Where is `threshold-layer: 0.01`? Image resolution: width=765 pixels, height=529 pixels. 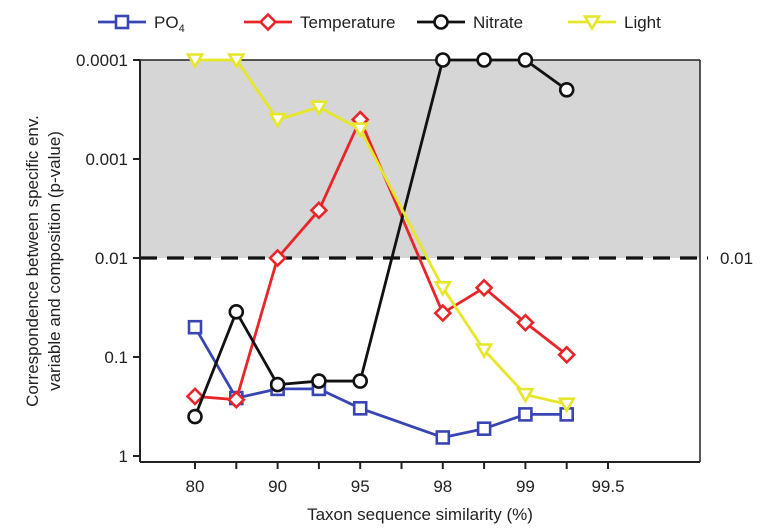
threshold-layer: 0.01 is located at coordinates (446, 258).